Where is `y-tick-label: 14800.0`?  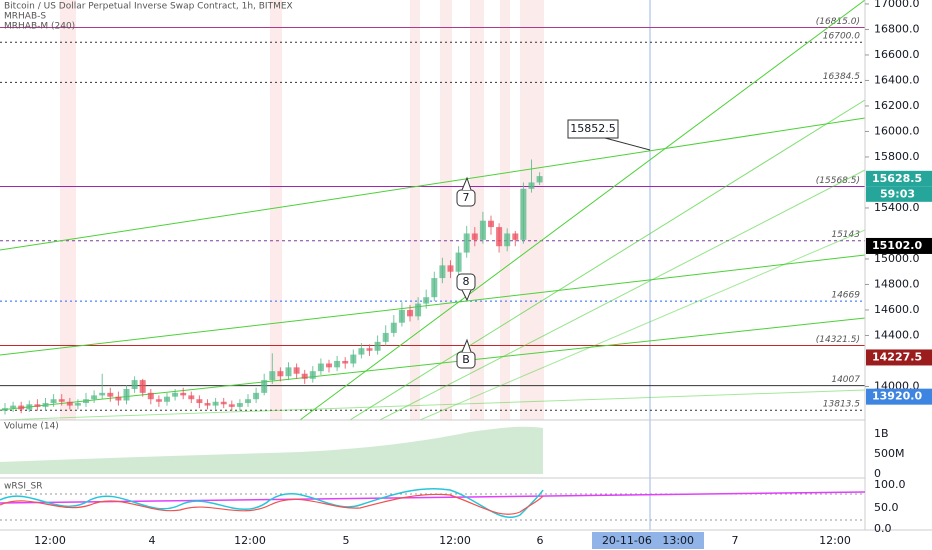 y-tick-label: 14800.0 is located at coordinates (897, 283).